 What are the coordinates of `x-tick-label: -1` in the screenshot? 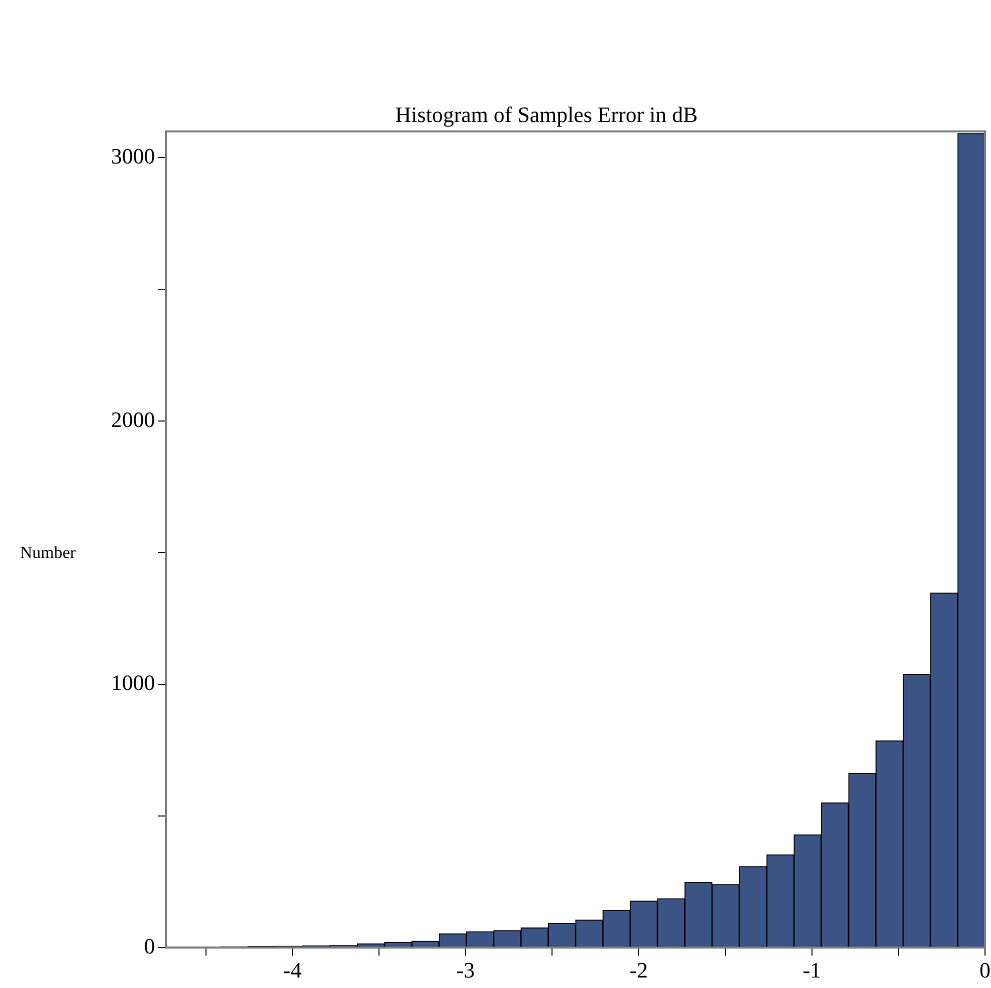 It's located at (812, 970).